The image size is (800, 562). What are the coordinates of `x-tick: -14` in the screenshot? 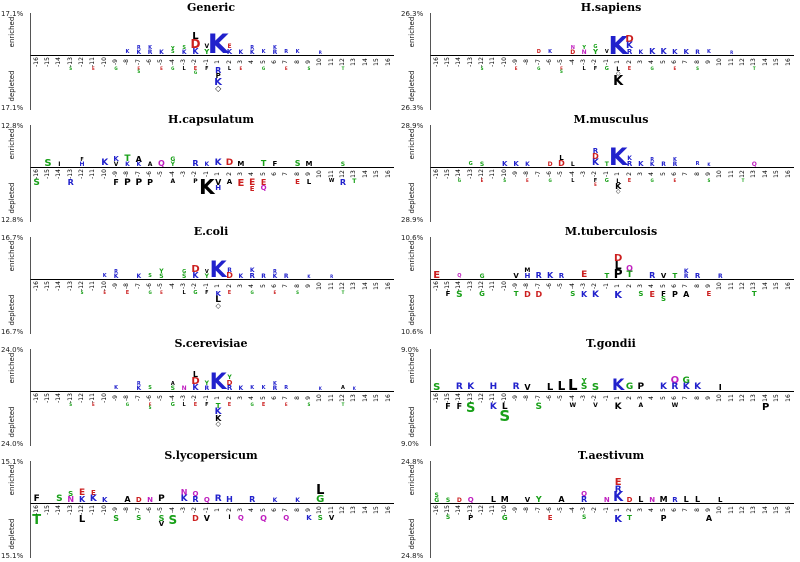 It's located at (459, 398).